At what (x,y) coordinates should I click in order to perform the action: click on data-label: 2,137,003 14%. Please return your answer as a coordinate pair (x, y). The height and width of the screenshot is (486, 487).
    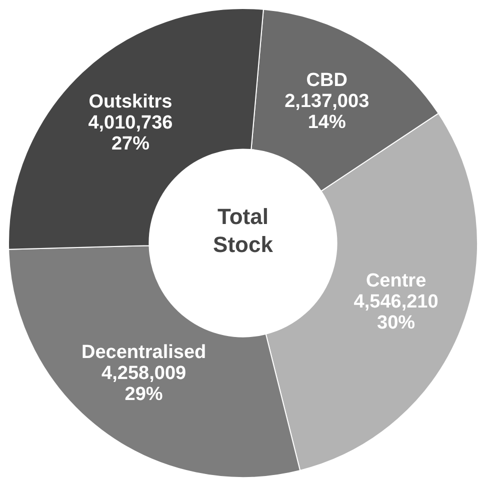
    Looking at the image, I should click on (327, 112).